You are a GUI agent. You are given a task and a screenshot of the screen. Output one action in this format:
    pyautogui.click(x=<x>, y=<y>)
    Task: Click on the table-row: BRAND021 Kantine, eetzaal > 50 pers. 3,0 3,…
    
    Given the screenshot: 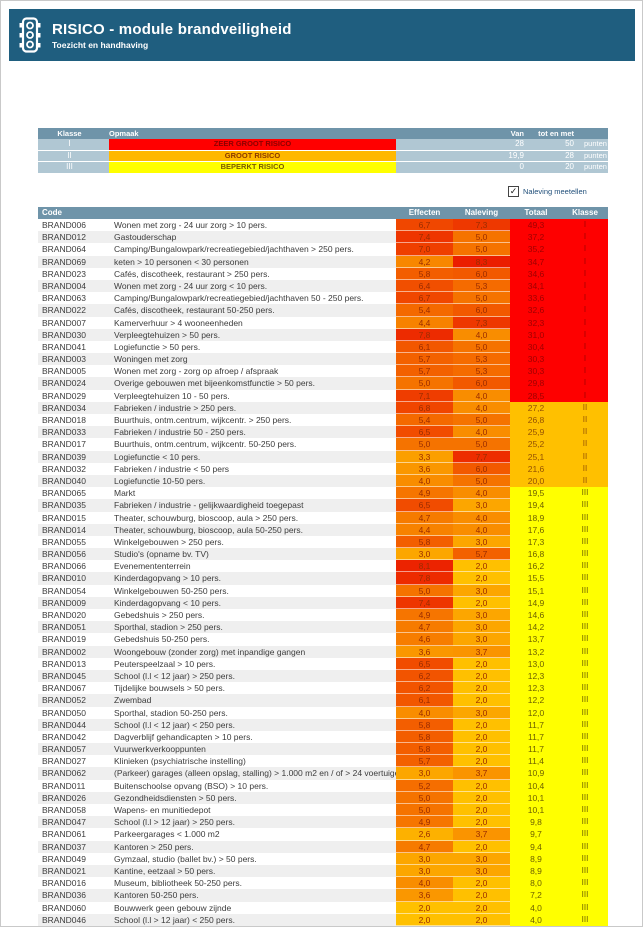 What is the action you would take?
    pyautogui.click(x=323, y=871)
    